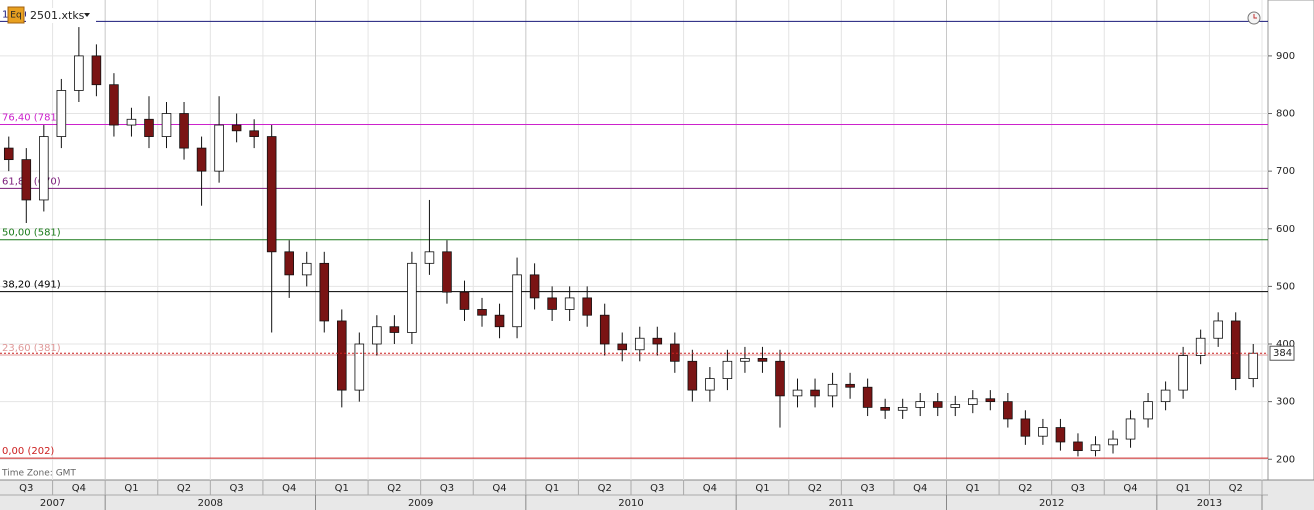 This screenshot has height=510, width=1314. Describe the element at coordinates (210, 503) in the screenshot. I see `year-label: 2008` at that location.